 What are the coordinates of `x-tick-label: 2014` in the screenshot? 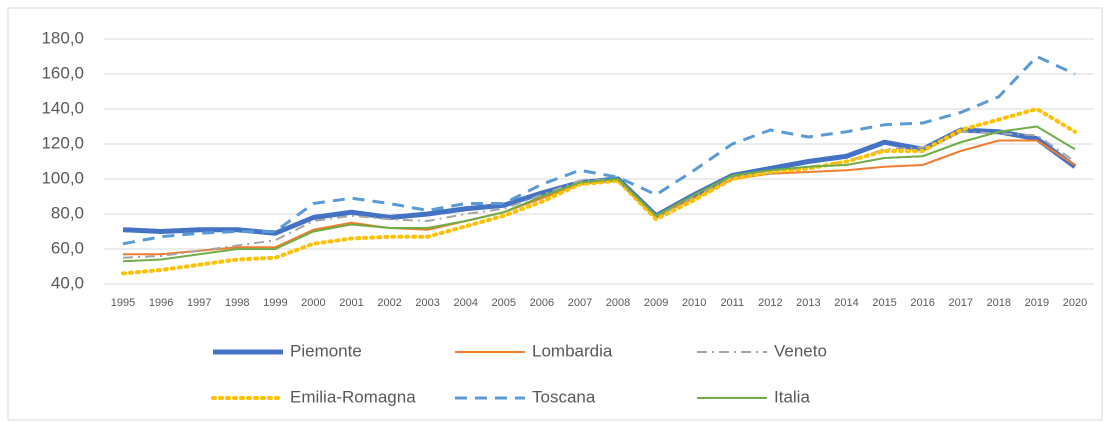 It's located at (846, 303).